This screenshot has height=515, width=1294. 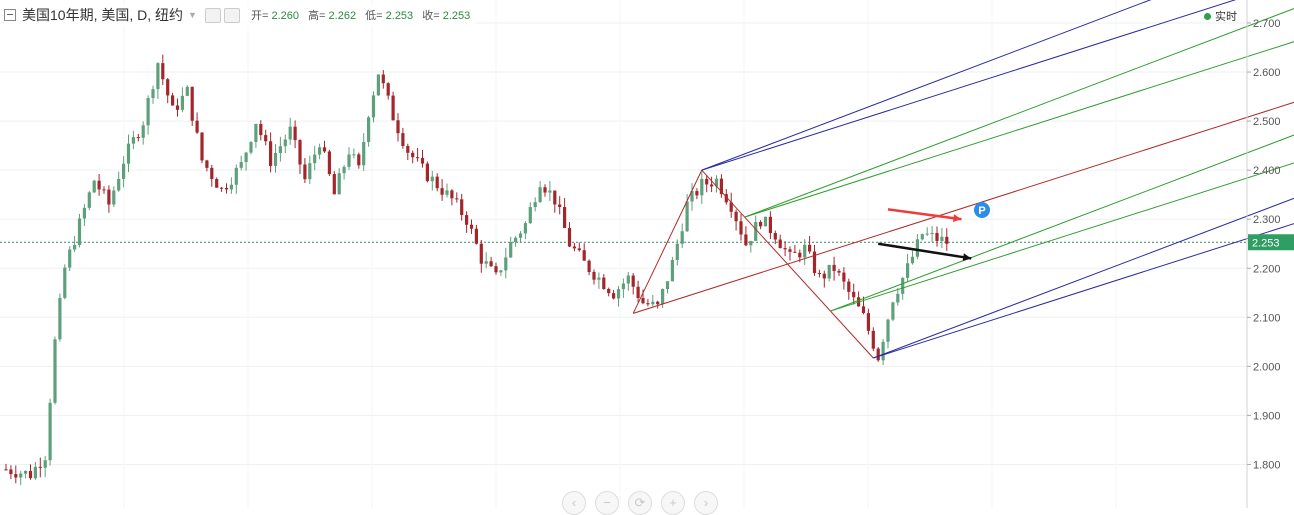 What do you see at coordinates (399, 16) in the screenshot?
I see `low-value: 2.253` at bounding box center [399, 16].